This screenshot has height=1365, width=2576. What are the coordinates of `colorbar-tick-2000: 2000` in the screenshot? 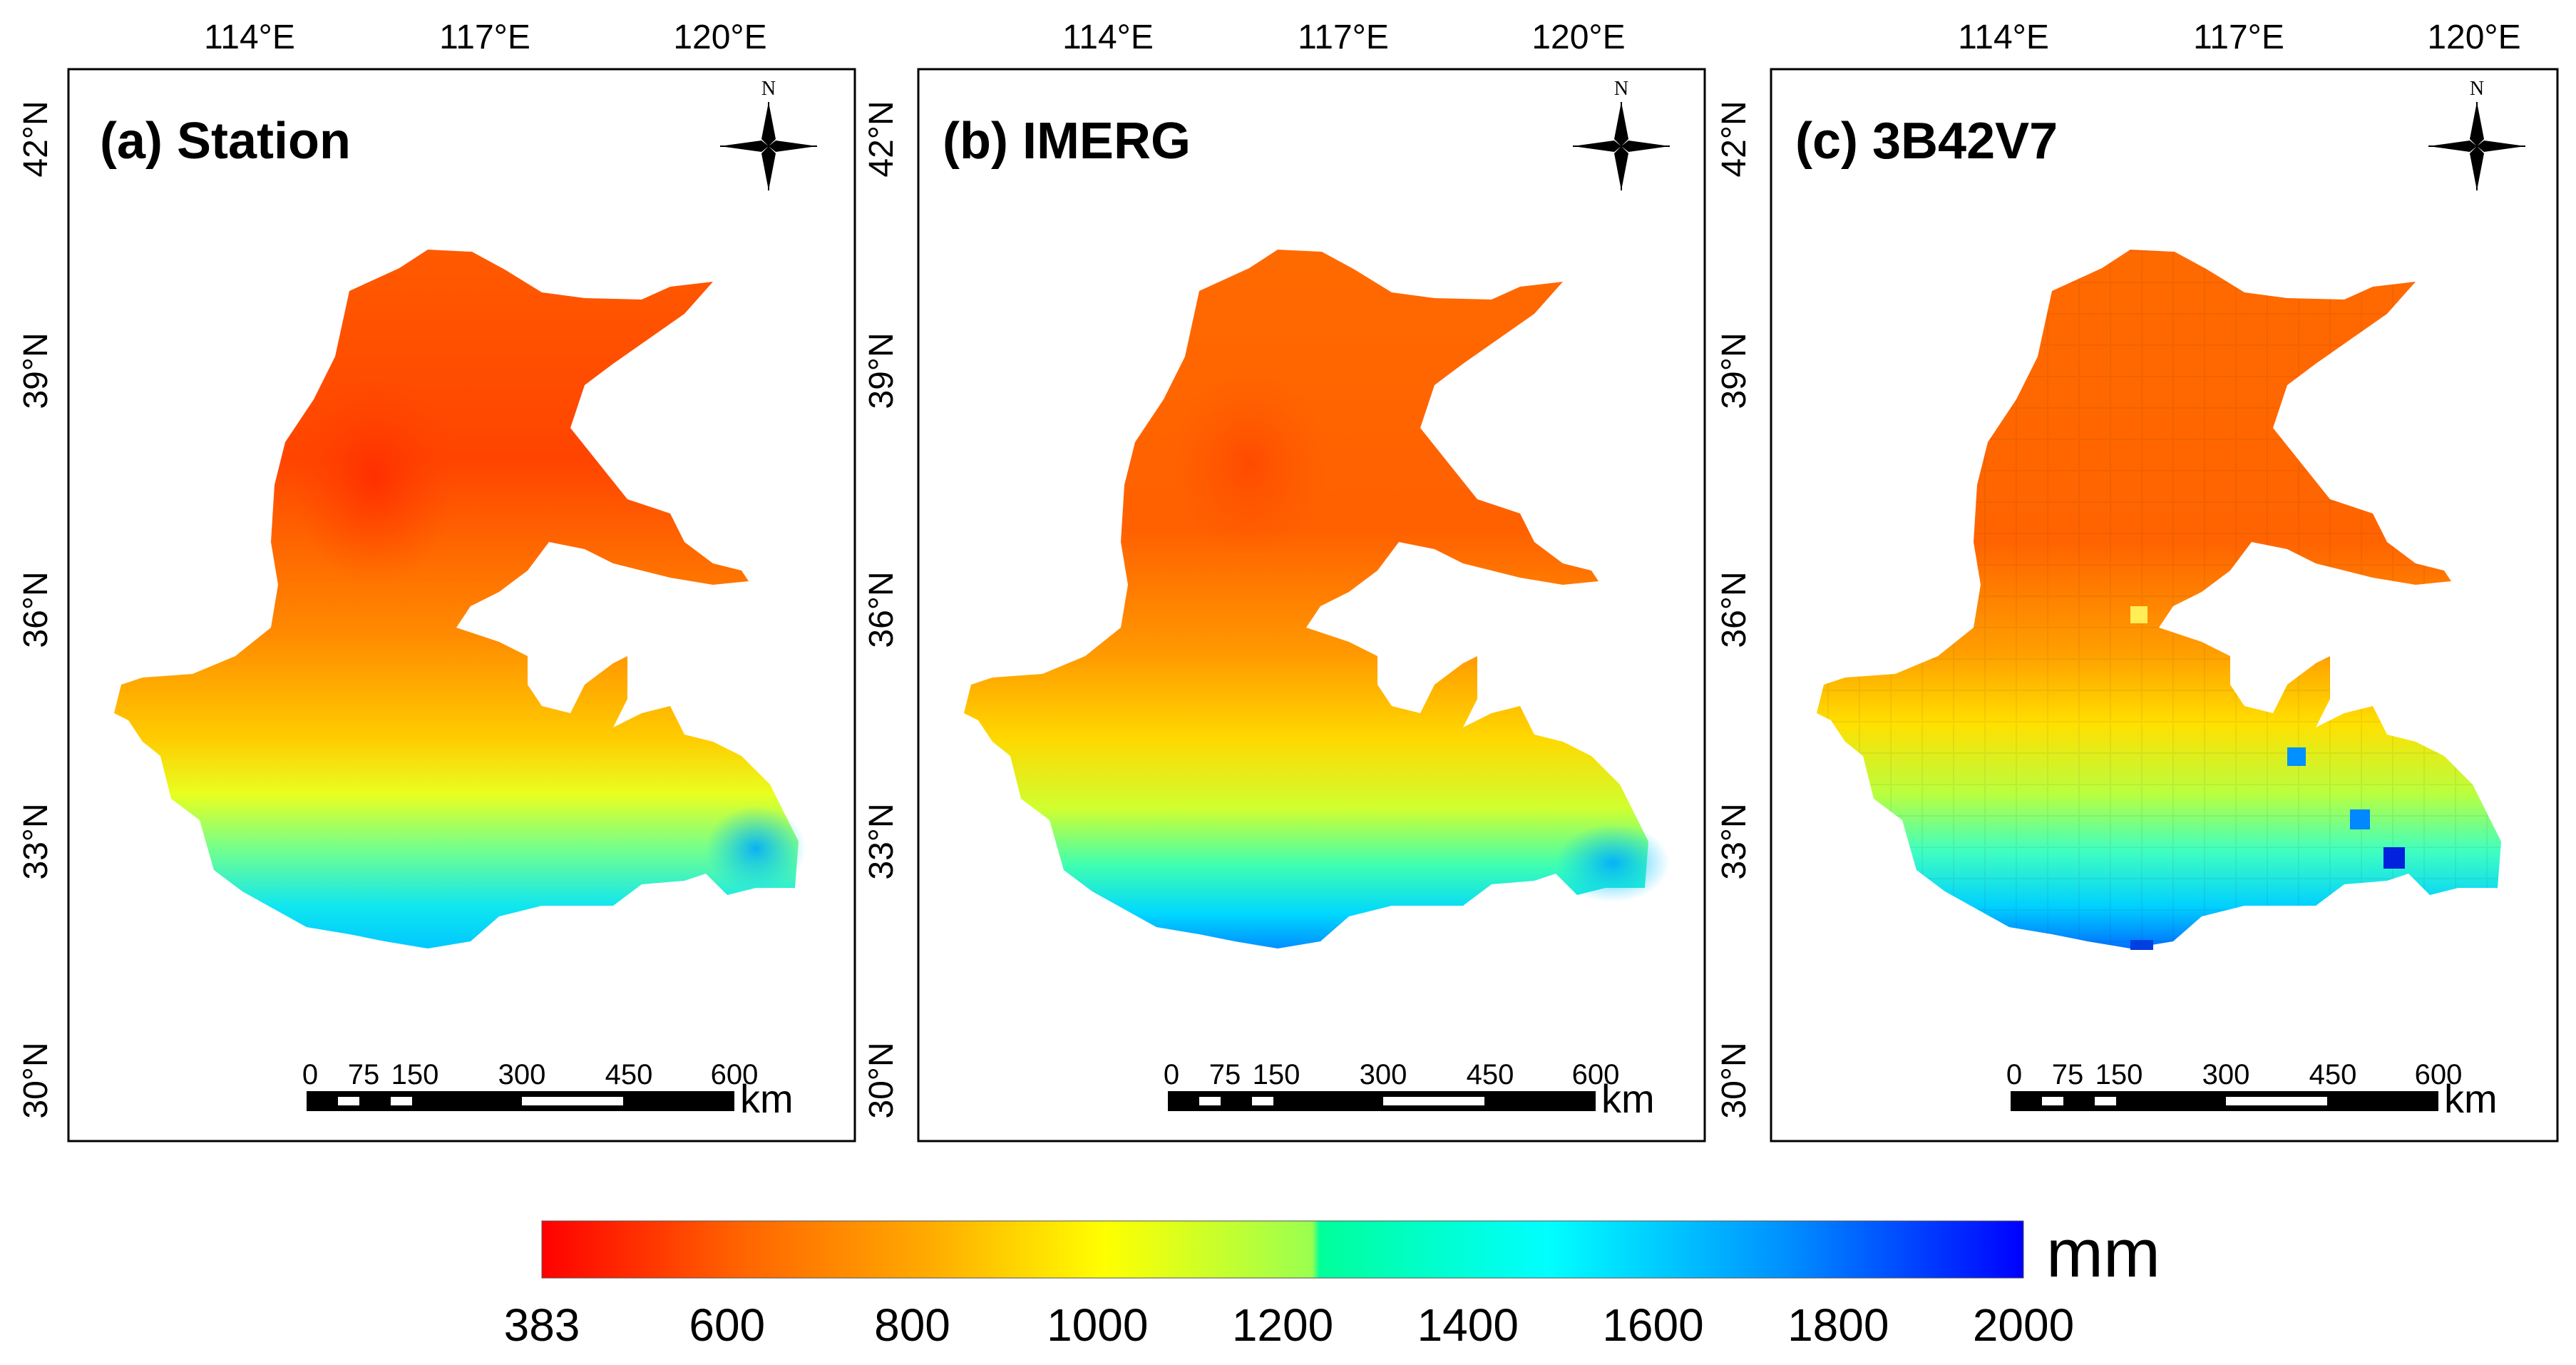 It's located at (2023, 1325).